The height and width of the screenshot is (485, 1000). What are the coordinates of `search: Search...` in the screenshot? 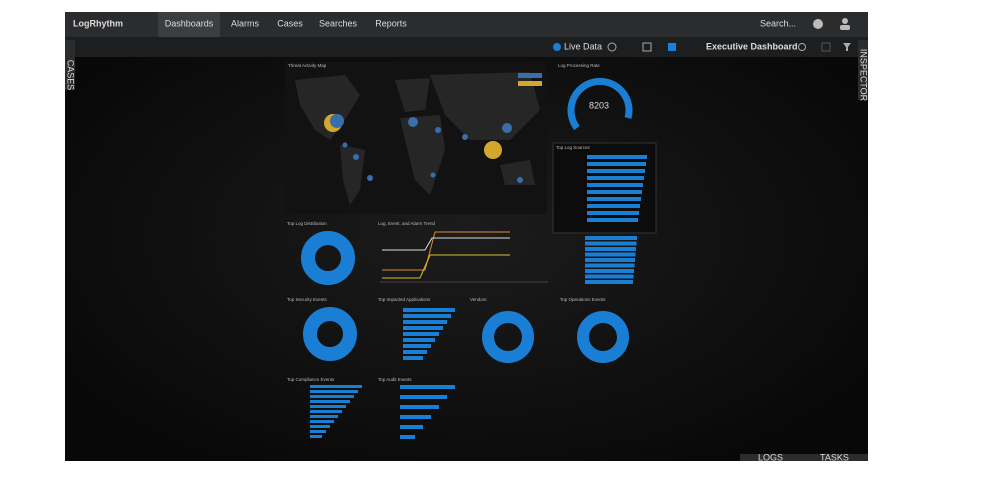 It's located at (778, 23).